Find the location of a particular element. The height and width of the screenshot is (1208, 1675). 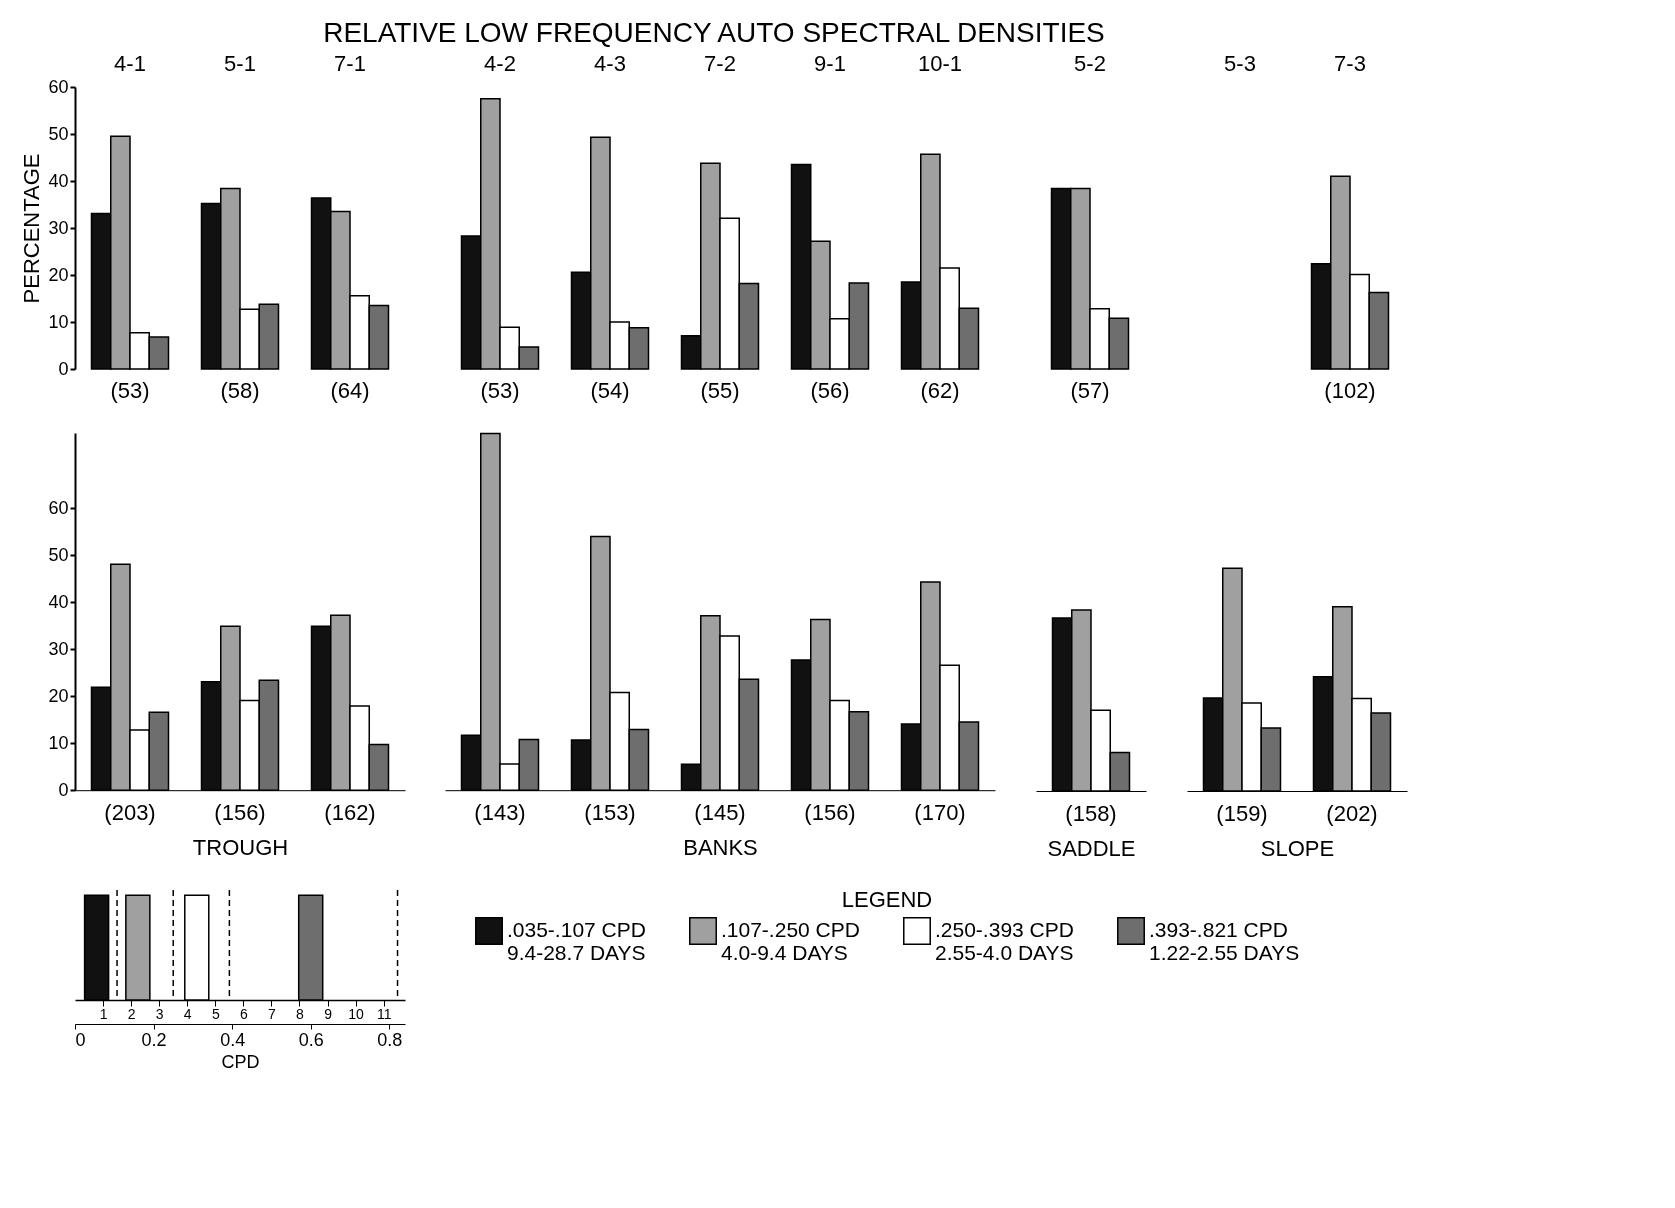

x-tick-label: 0 is located at coordinates (80, 1039).